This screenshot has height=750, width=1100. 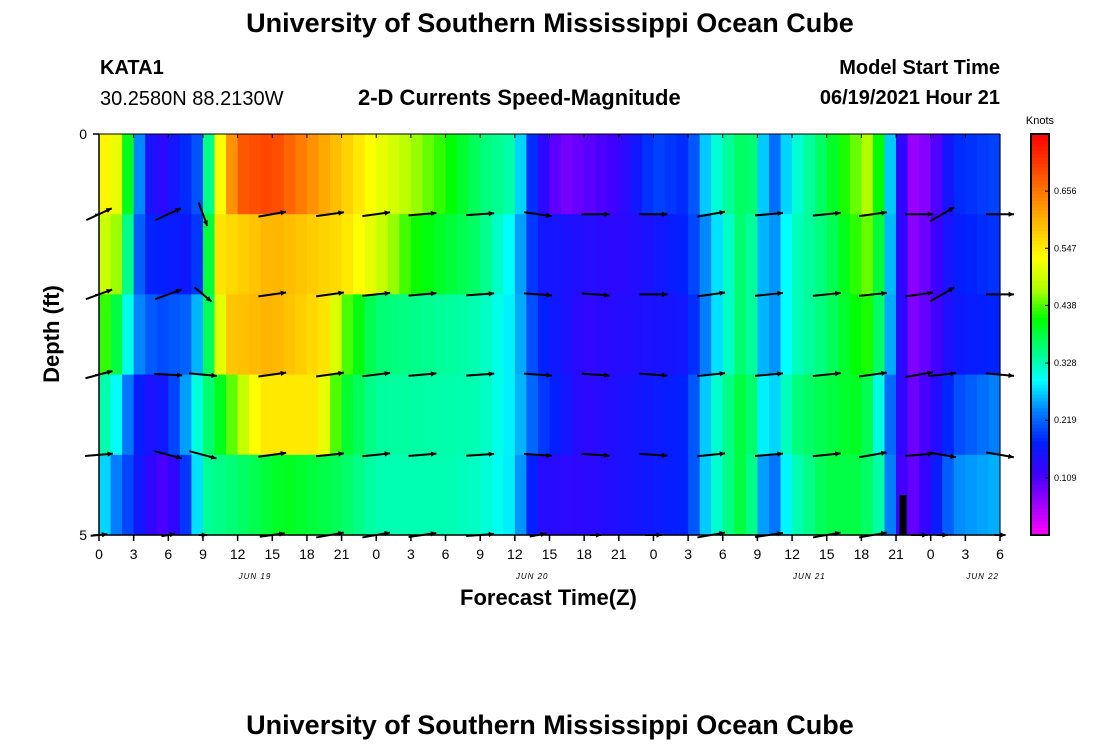 What do you see at coordinates (376, 554) in the screenshot?
I see `x-tick-label: 0` at bounding box center [376, 554].